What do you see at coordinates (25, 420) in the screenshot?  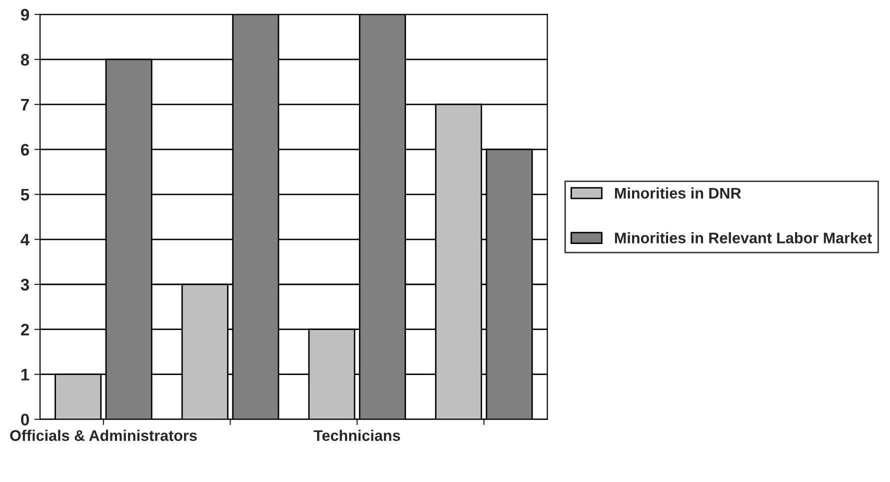 I see `y-tick-label: 0` at bounding box center [25, 420].